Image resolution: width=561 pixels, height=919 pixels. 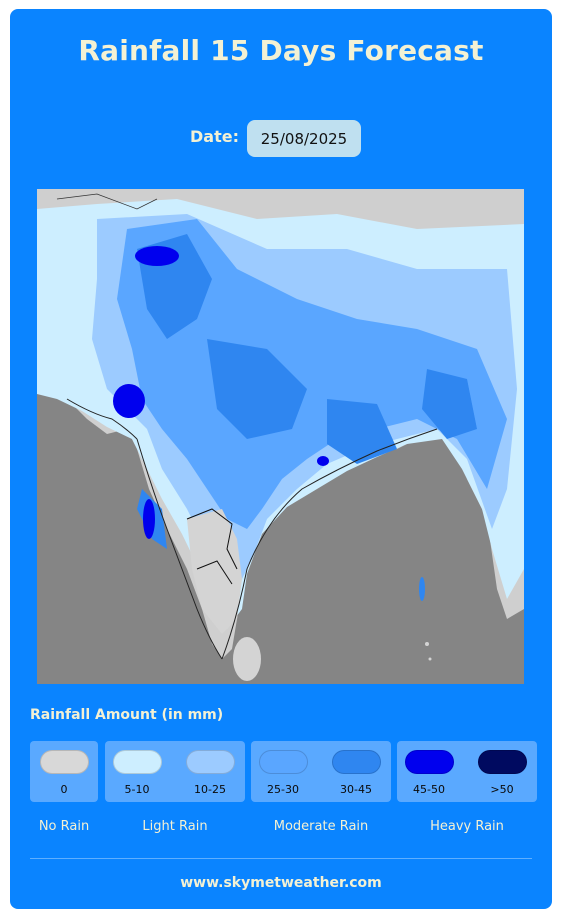 What do you see at coordinates (283, 789) in the screenshot?
I see `legend-item-label: 25-30` at bounding box center [283, 789].